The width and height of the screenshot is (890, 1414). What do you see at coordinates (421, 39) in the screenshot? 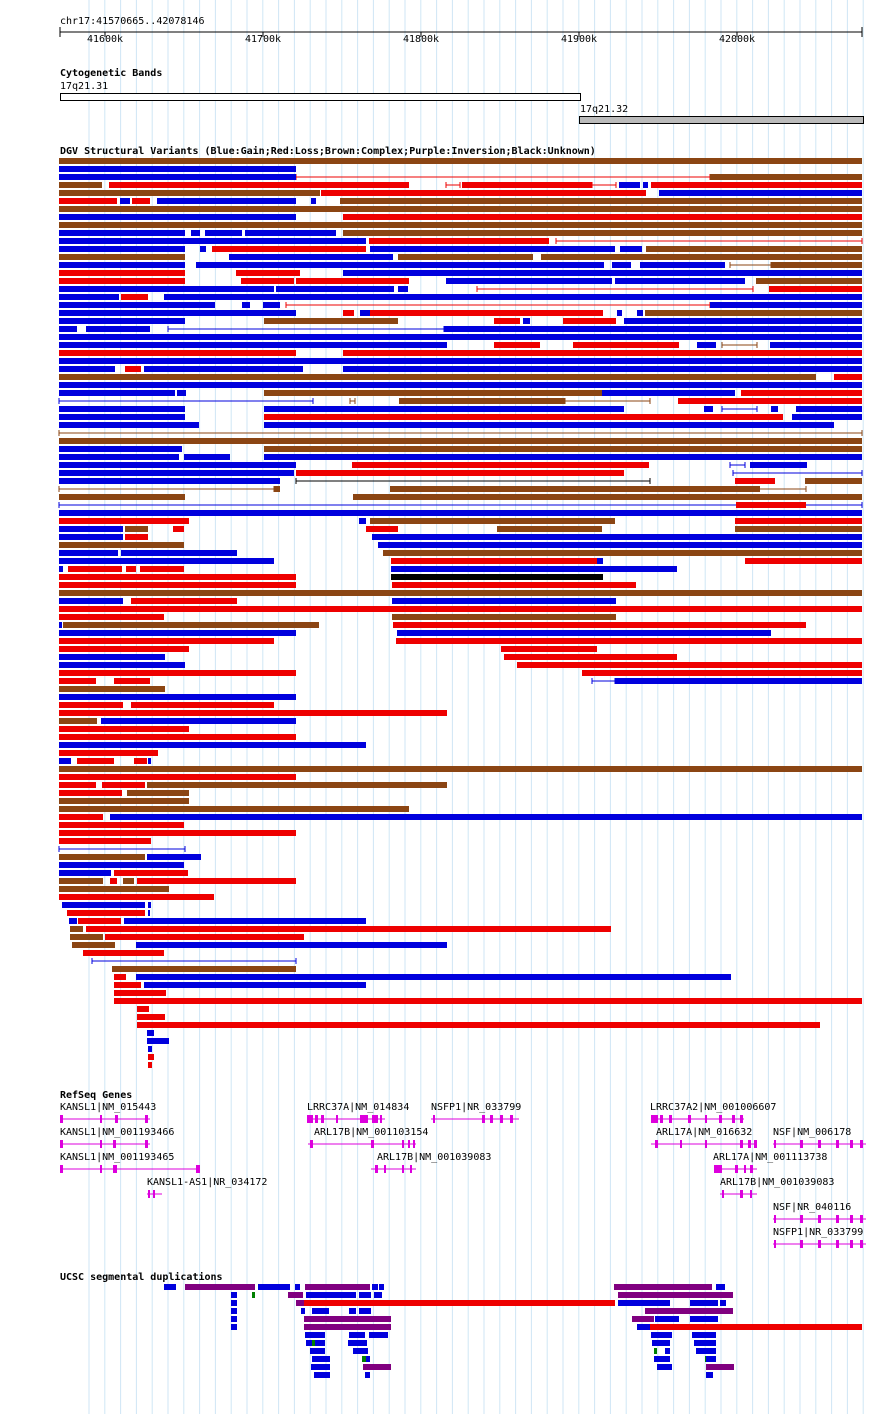
I see `ruler-tick-label: 41800k` at bounding box center [421, 39].